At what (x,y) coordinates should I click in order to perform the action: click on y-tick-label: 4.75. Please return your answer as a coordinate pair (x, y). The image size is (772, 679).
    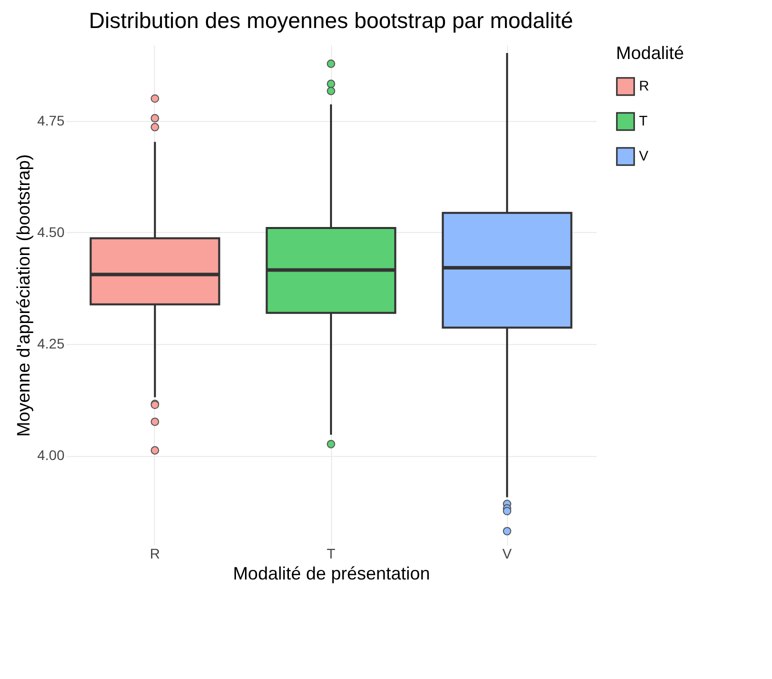
    Looking at the image, I should click on (51, 120).